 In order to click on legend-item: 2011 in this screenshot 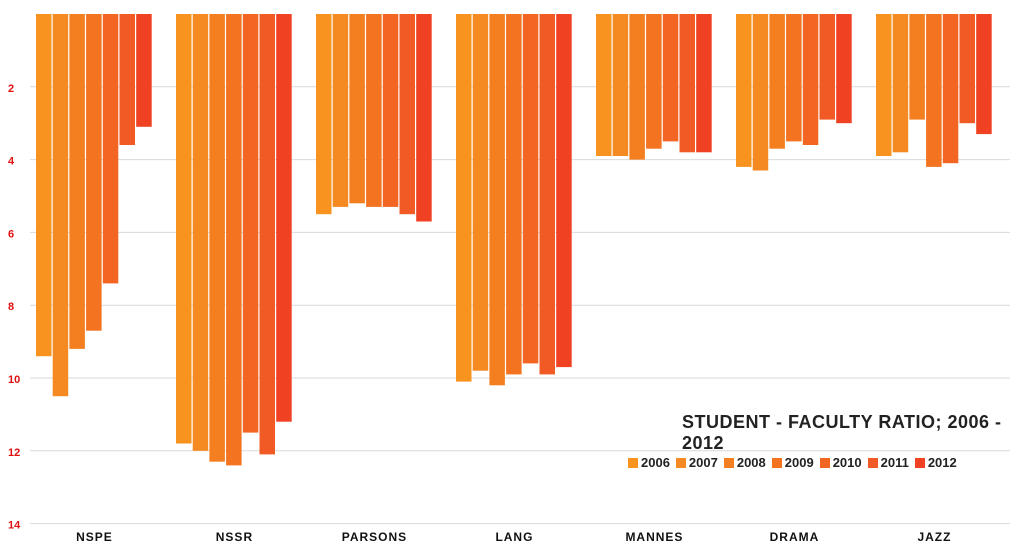, I will do `click(888, 462)`.